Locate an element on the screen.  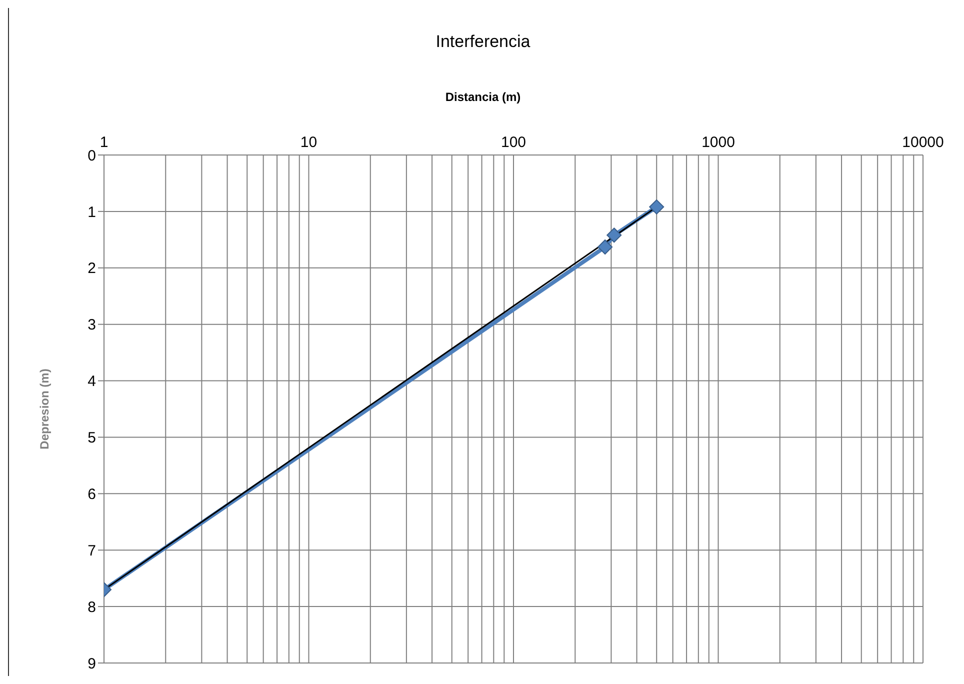
y-tick-label: 8 is located at coordinates (92, 607).